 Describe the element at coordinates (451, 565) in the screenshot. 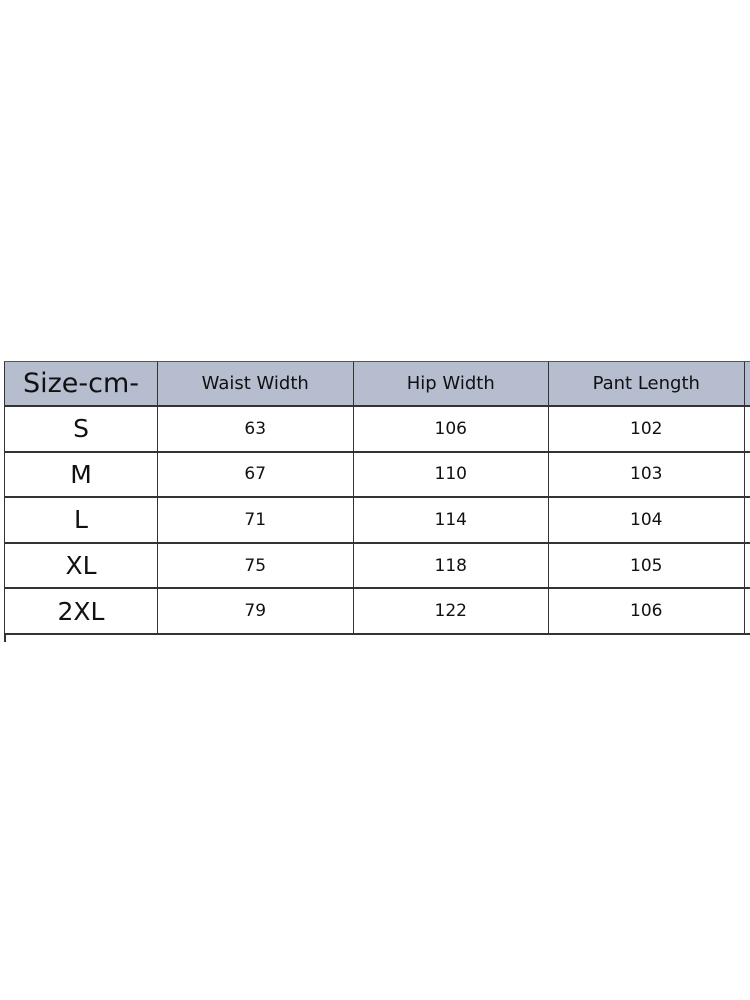

I see `hip-width-cell: 118` at that location.